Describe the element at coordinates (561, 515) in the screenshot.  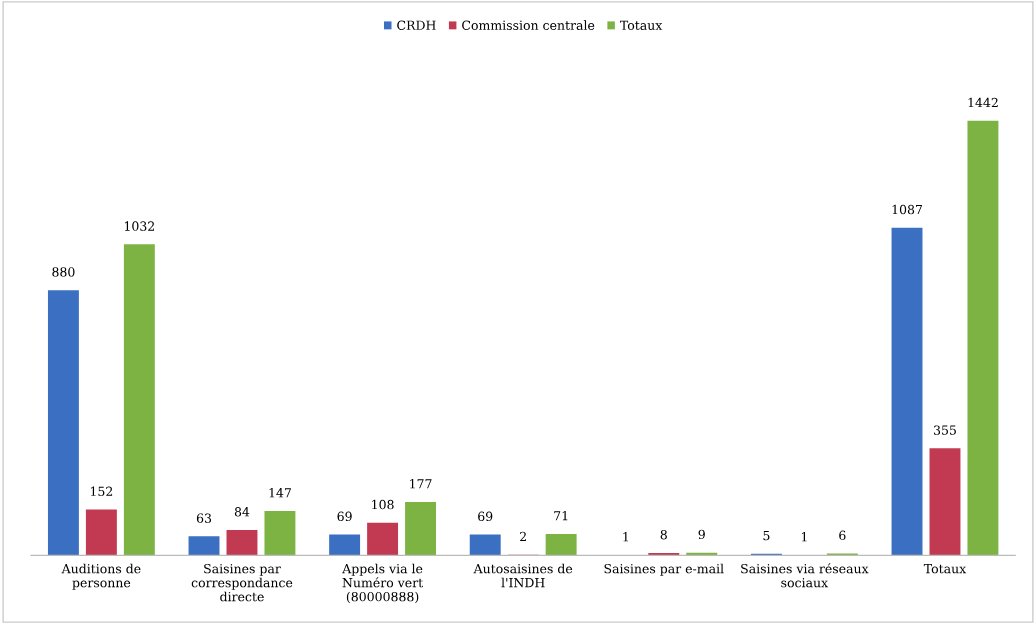
I see `data-label: 71` at that location.